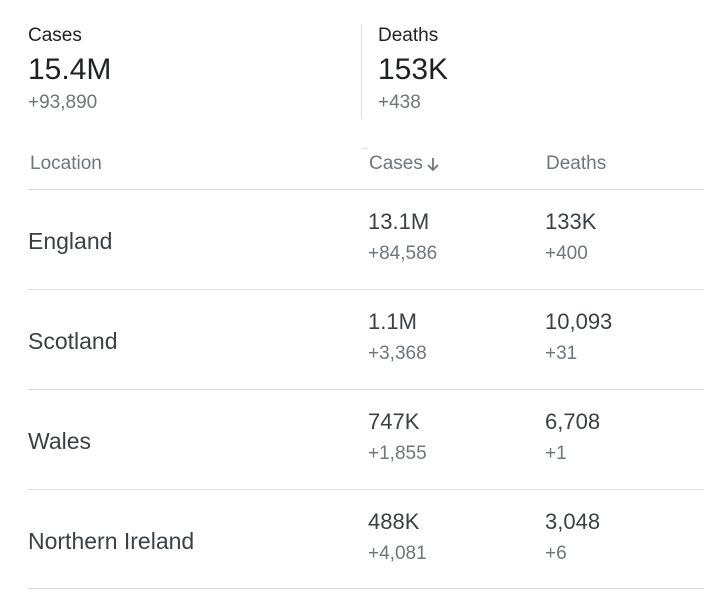 Image resolution: width=704 pixels, height=591 pixels. I want to click on row-deaths-delta: +400, so click(566, 253).